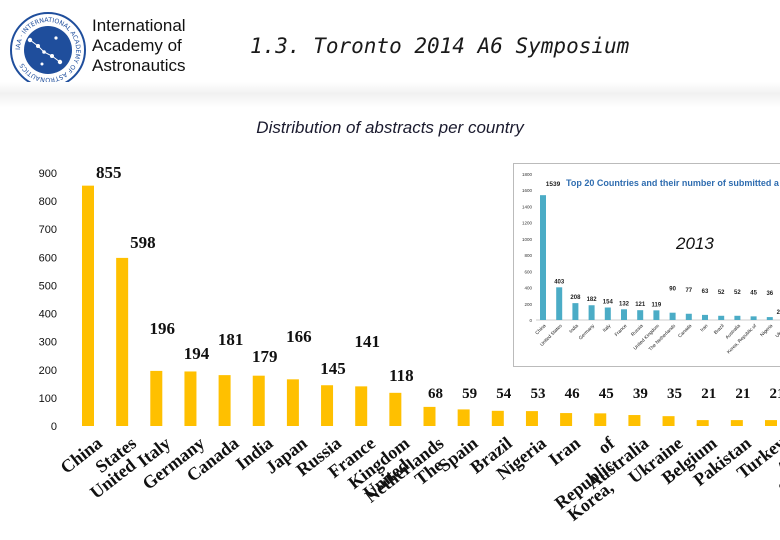 The image size is (780, 540). Describe the element at coordinates (527, 174) in the screenshot. I see `inset-y-tick: 1800` at that location.